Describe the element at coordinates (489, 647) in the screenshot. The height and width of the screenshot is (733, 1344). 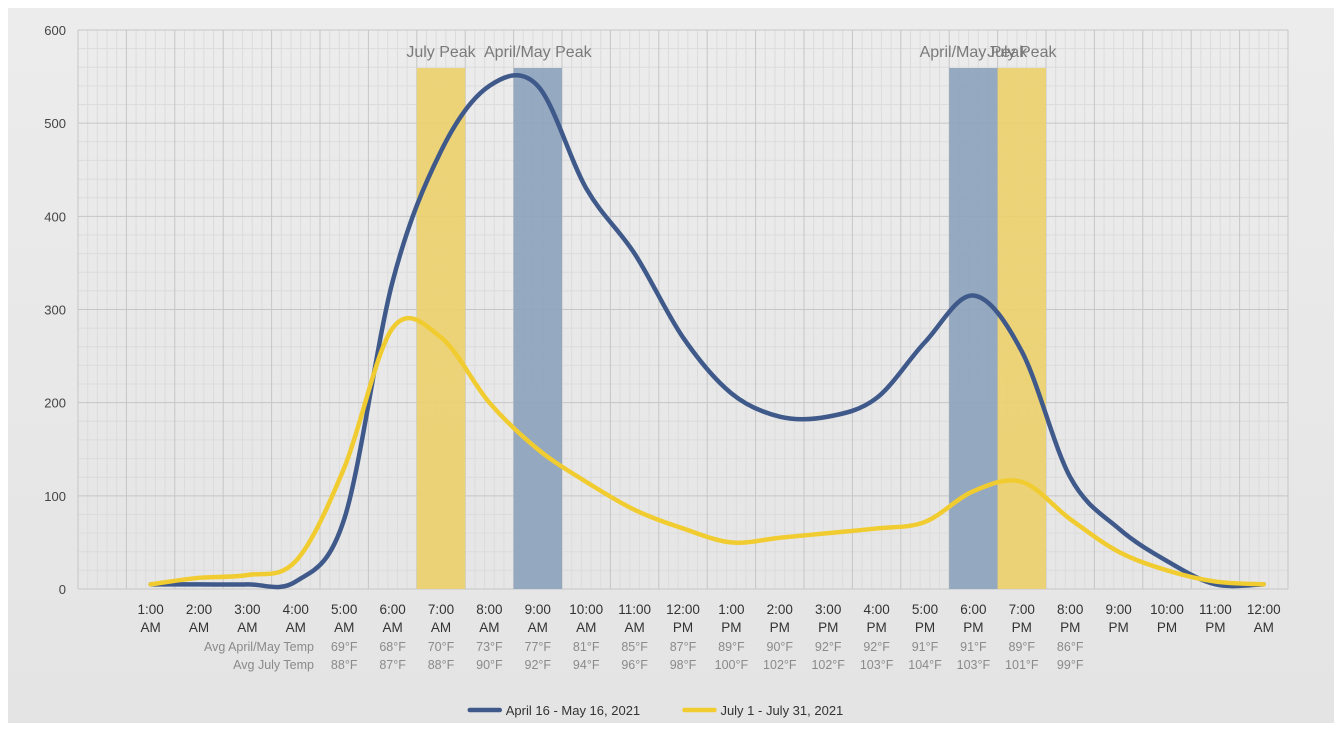
I see `temperature-value: 73°F` at that location.